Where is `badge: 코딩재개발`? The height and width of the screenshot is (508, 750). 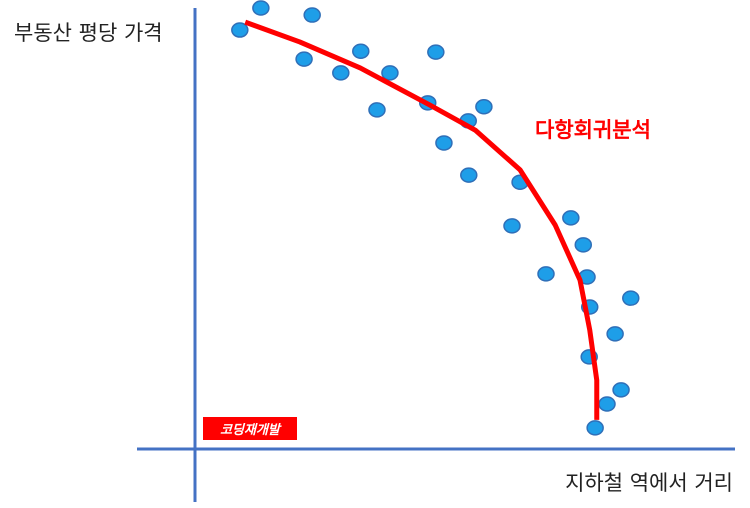
badge: 코딩재개발 is located at coordinates (251, 430).